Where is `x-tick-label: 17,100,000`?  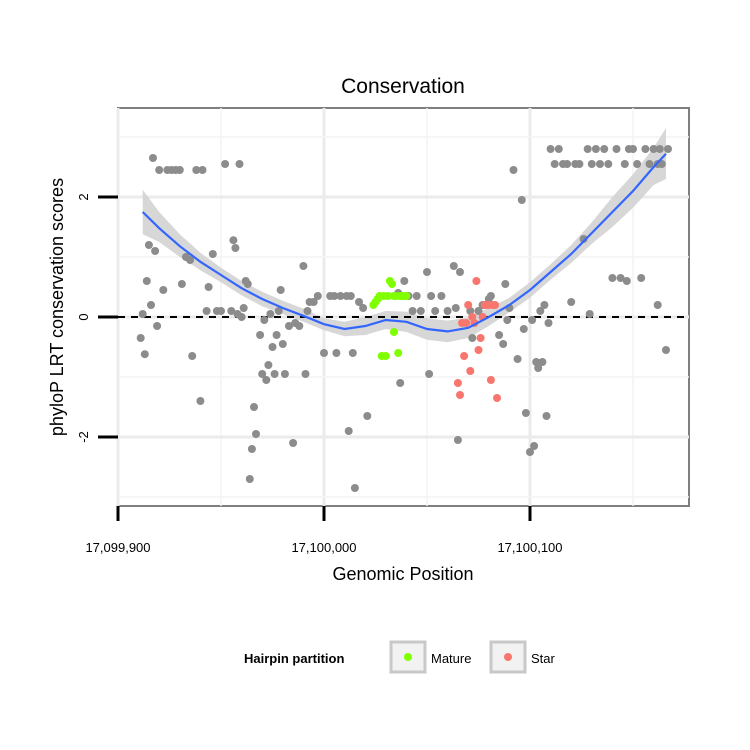 x-tick-label: 17,100,000 is located at coordinates (323, 547).